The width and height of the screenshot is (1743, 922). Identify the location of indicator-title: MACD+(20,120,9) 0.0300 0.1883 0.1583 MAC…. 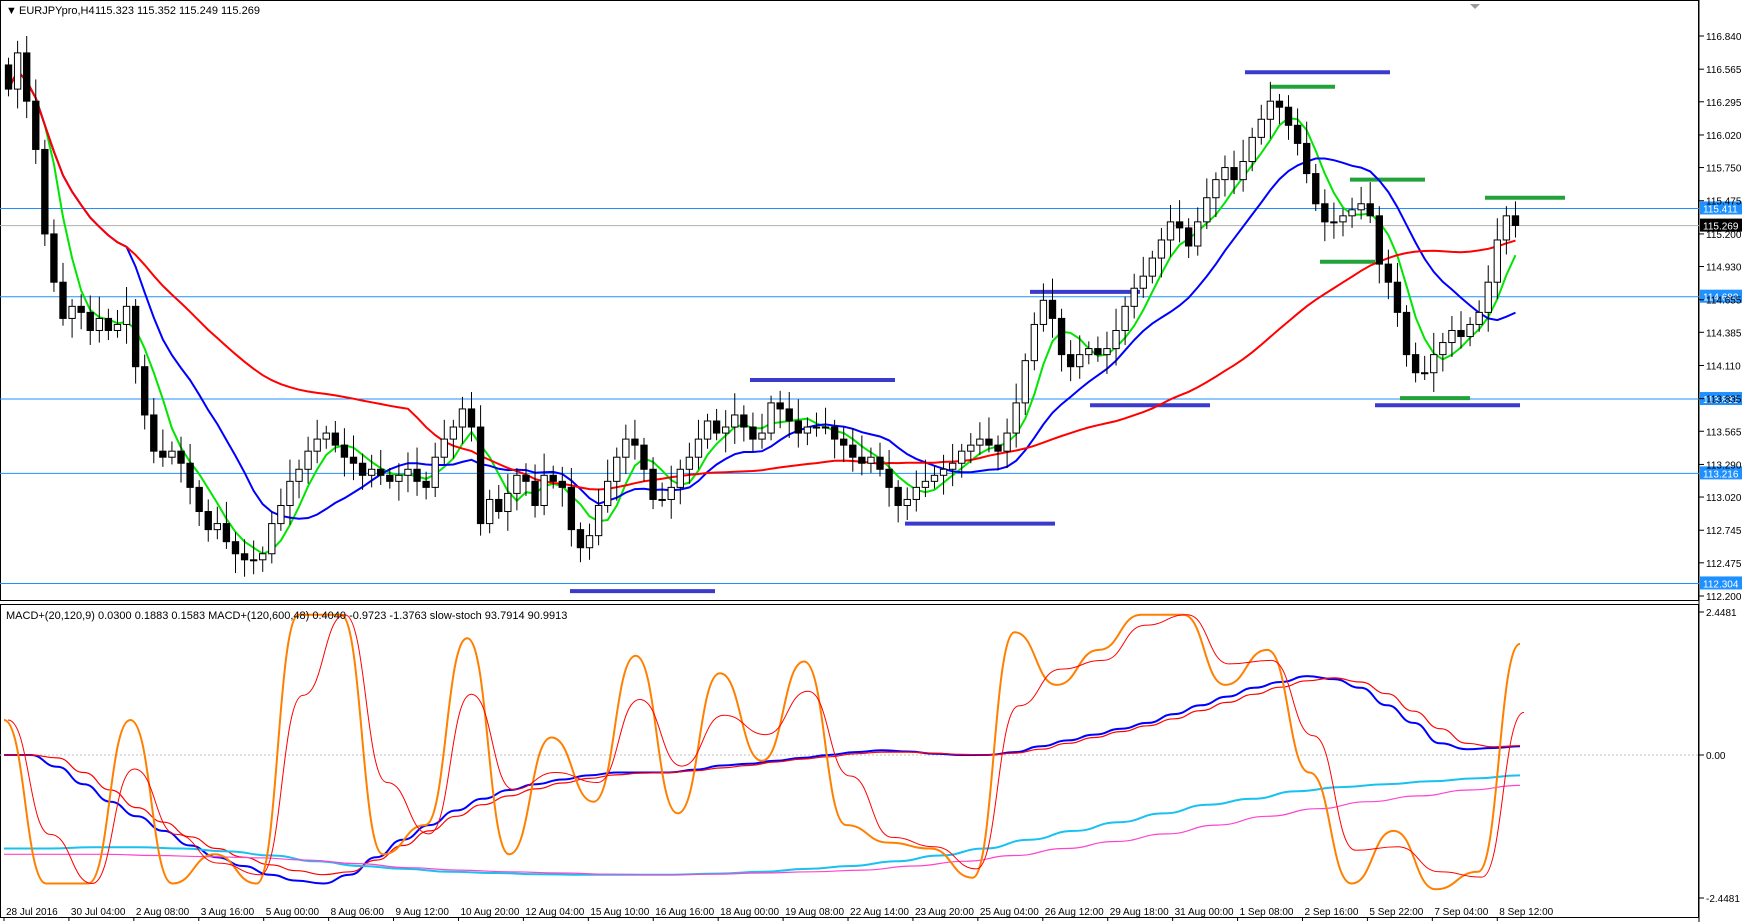
(286, 616).